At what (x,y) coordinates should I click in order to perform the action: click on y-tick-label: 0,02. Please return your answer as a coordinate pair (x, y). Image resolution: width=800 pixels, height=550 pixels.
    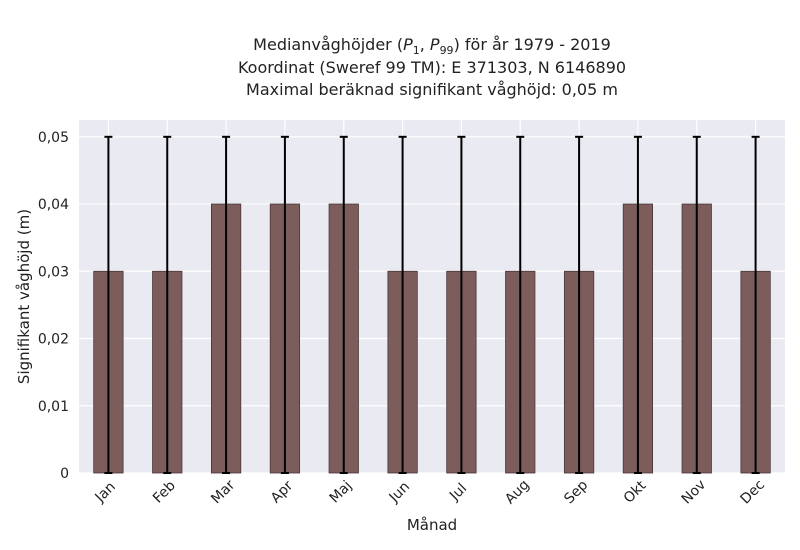
    Looking at the image, I should click on (53, 340).